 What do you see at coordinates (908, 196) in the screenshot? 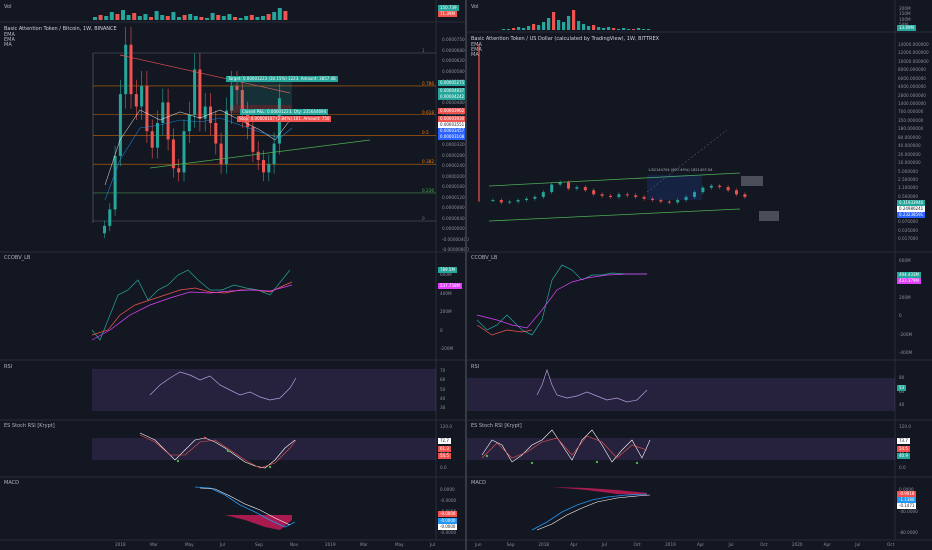
I see `right-price-axis-tick-18: 0.560000` at bounding box center [908, 196].